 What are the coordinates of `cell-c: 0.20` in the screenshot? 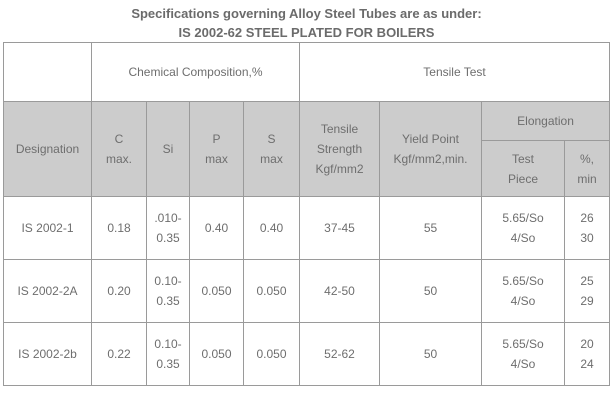 It's located at (119, 291).